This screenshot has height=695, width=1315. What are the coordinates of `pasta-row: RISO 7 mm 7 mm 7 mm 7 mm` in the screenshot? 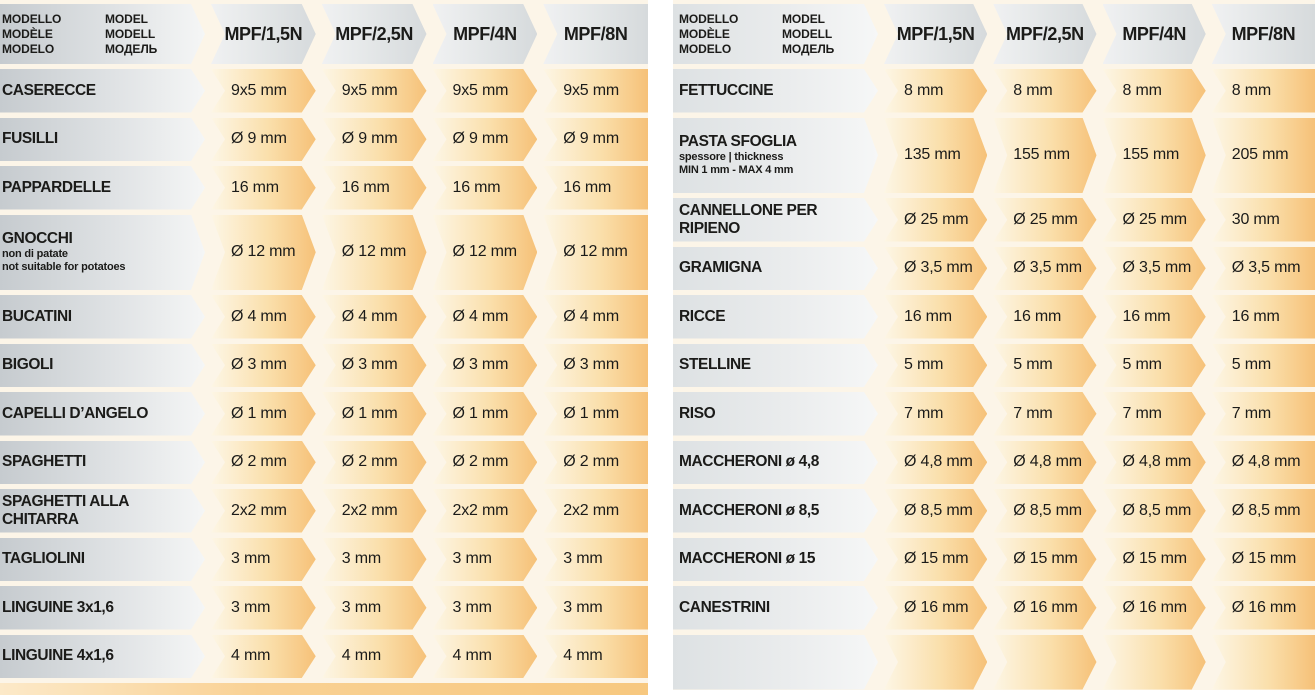 It's located at (994, 414).